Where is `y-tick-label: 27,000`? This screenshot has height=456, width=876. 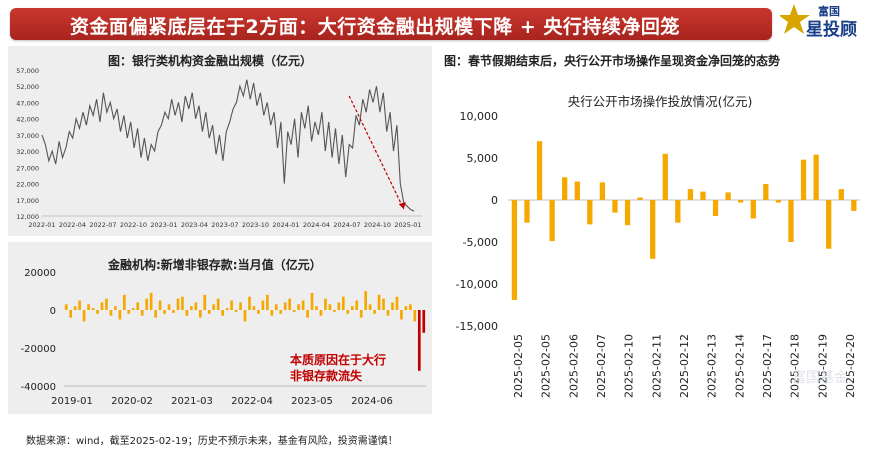 y-tick-label: 27,000 is located at coordinates (27, 168).